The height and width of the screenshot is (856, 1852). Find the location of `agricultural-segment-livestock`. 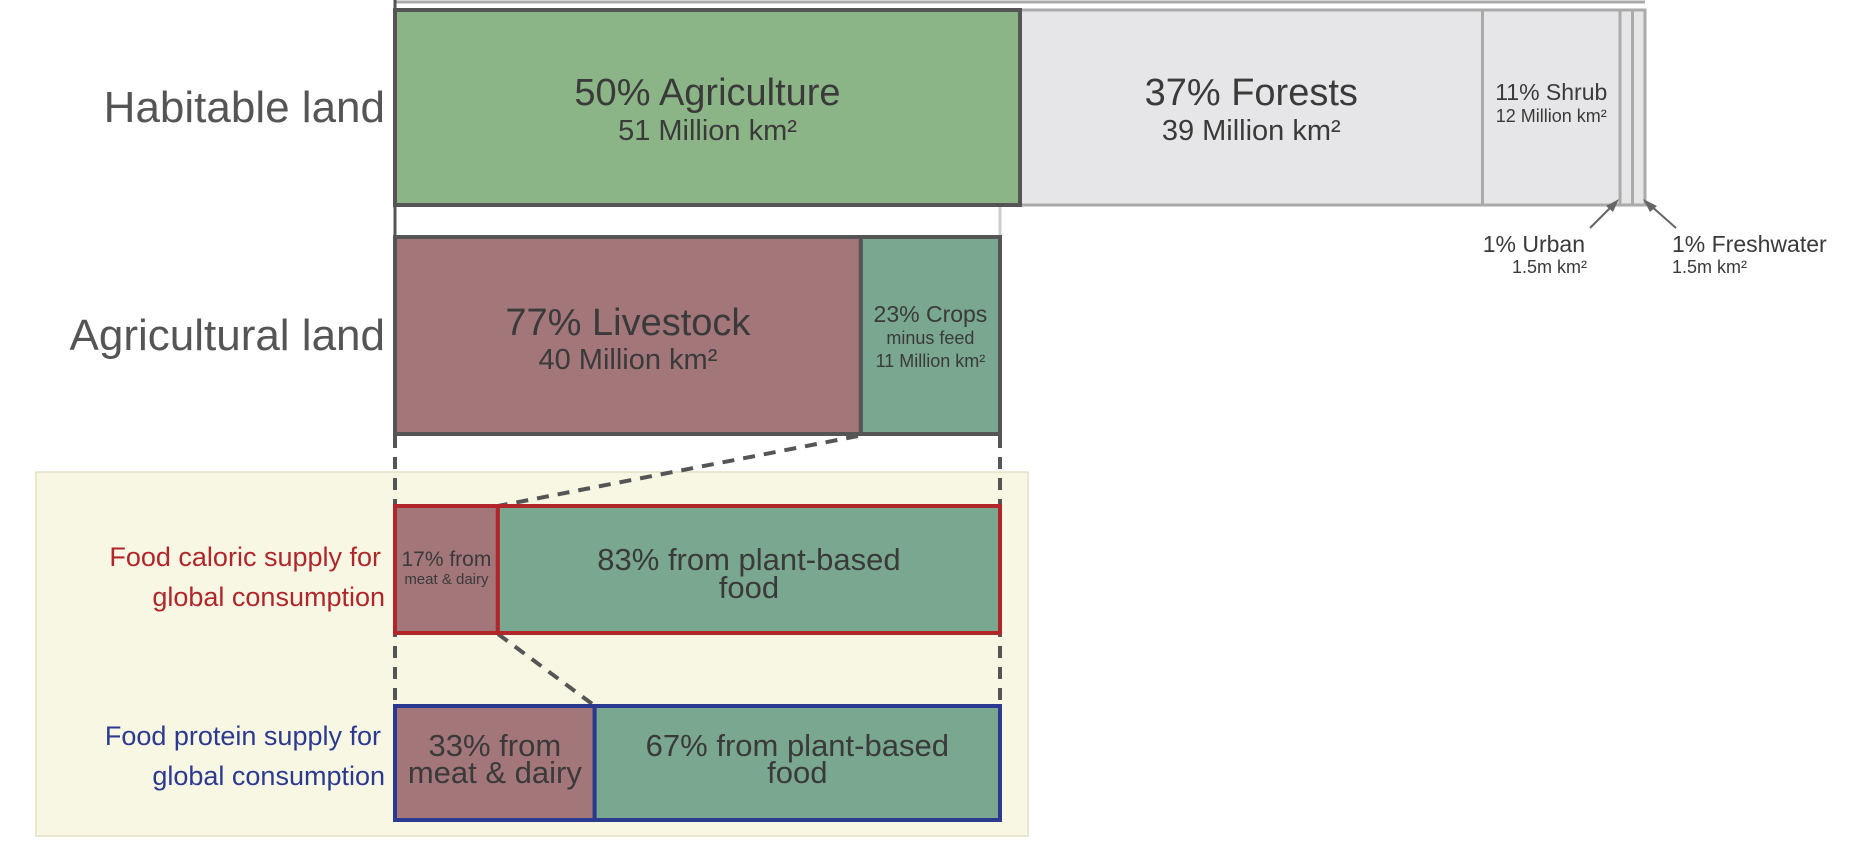

agricultural-segment-livestock is located at coordinates (628, 335).